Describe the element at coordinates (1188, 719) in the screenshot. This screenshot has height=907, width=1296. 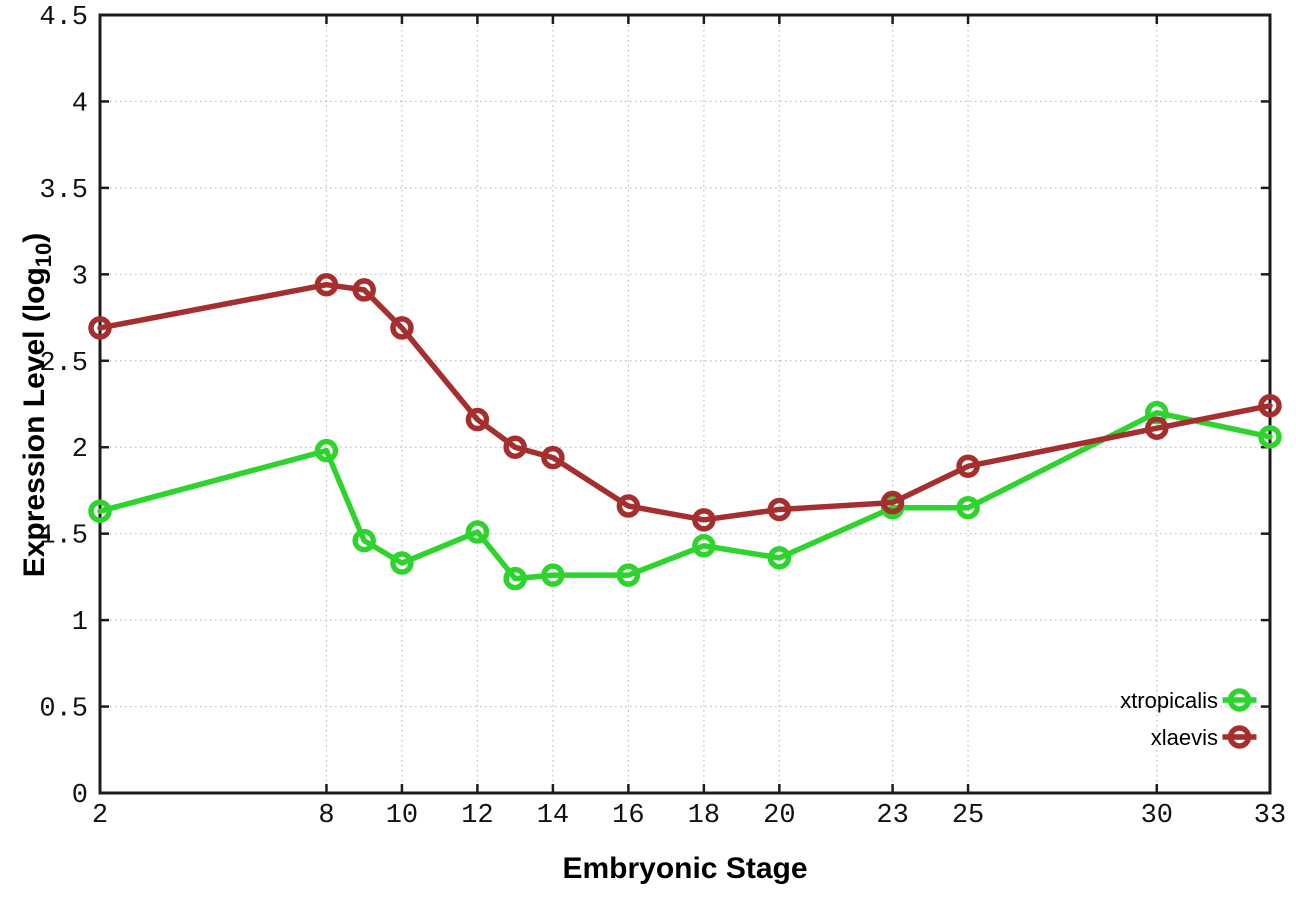
I see `legend: xtropicalis xlaevis` at that location.